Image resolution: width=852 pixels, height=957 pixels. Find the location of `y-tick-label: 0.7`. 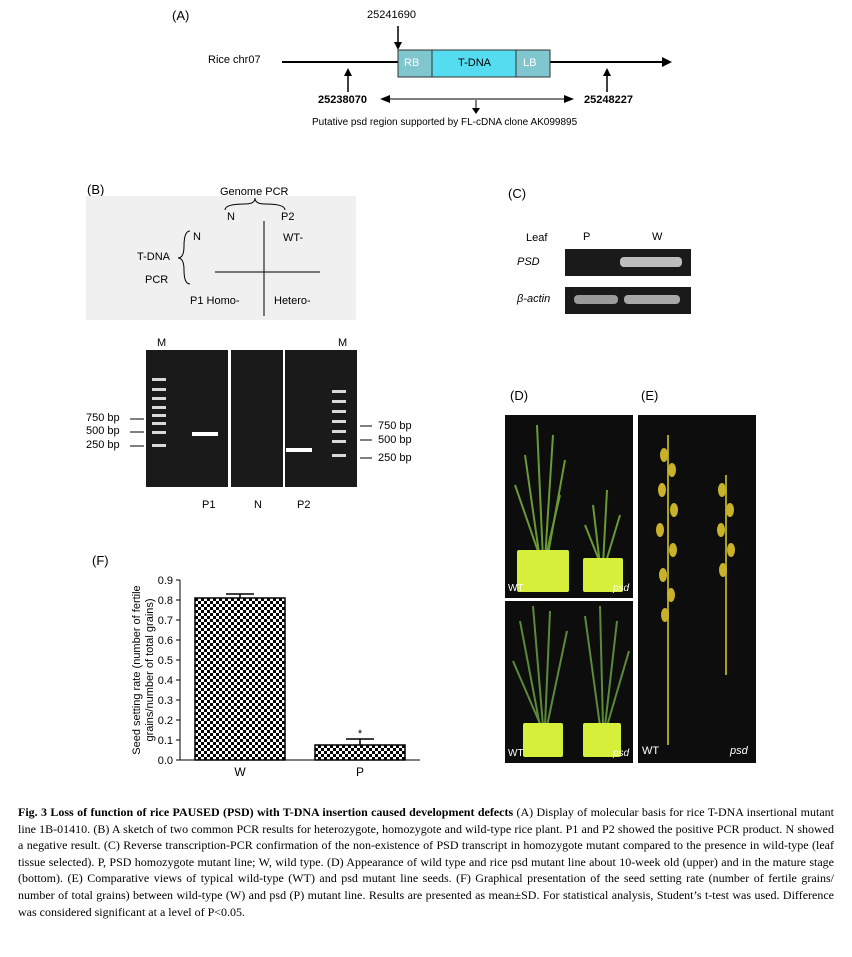

y-tick-label: 0.7 is located at coordinates (165, 621).